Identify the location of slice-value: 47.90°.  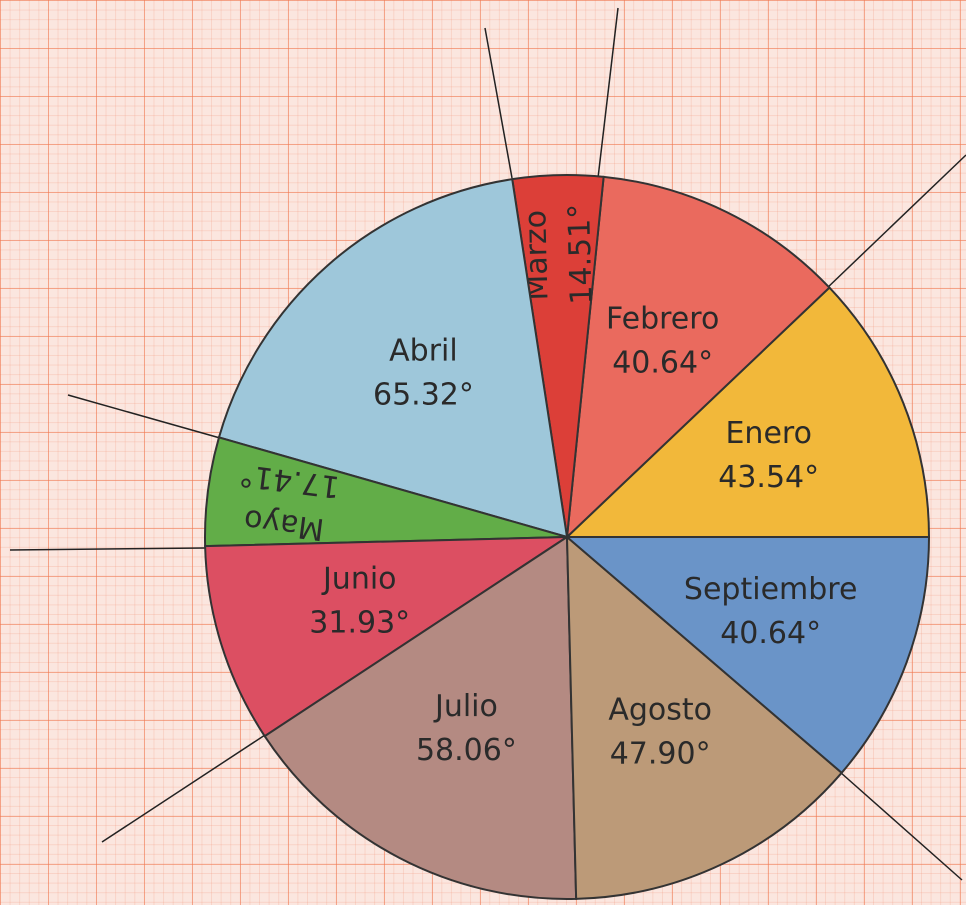
(660, 754).